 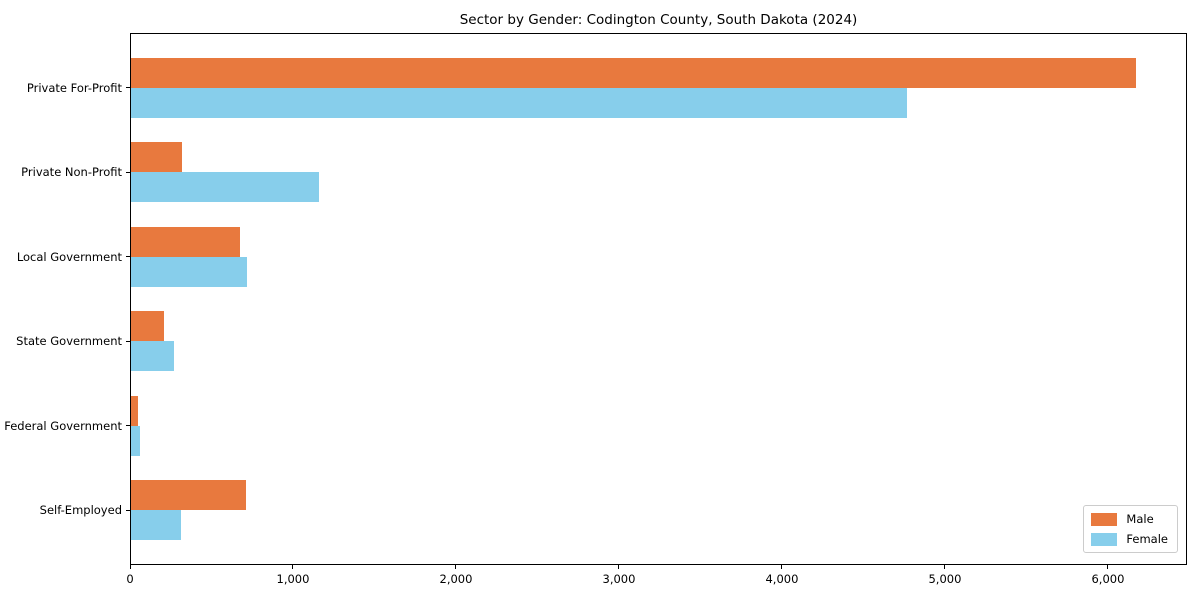 I want to click on y-tick-label: Private Non-Profit, so click(x=71, y=172).